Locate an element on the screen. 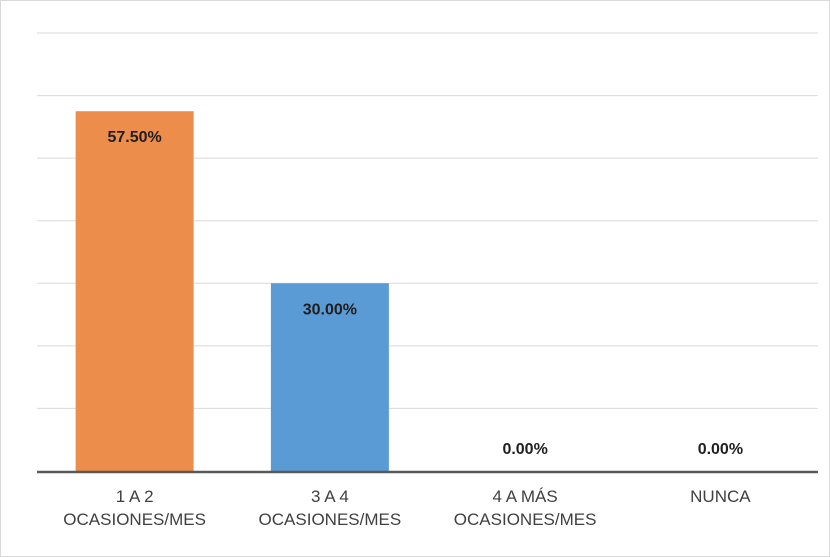 The image size is (830, 557). data-label: 30.00% is located at coordinates (330, 309).